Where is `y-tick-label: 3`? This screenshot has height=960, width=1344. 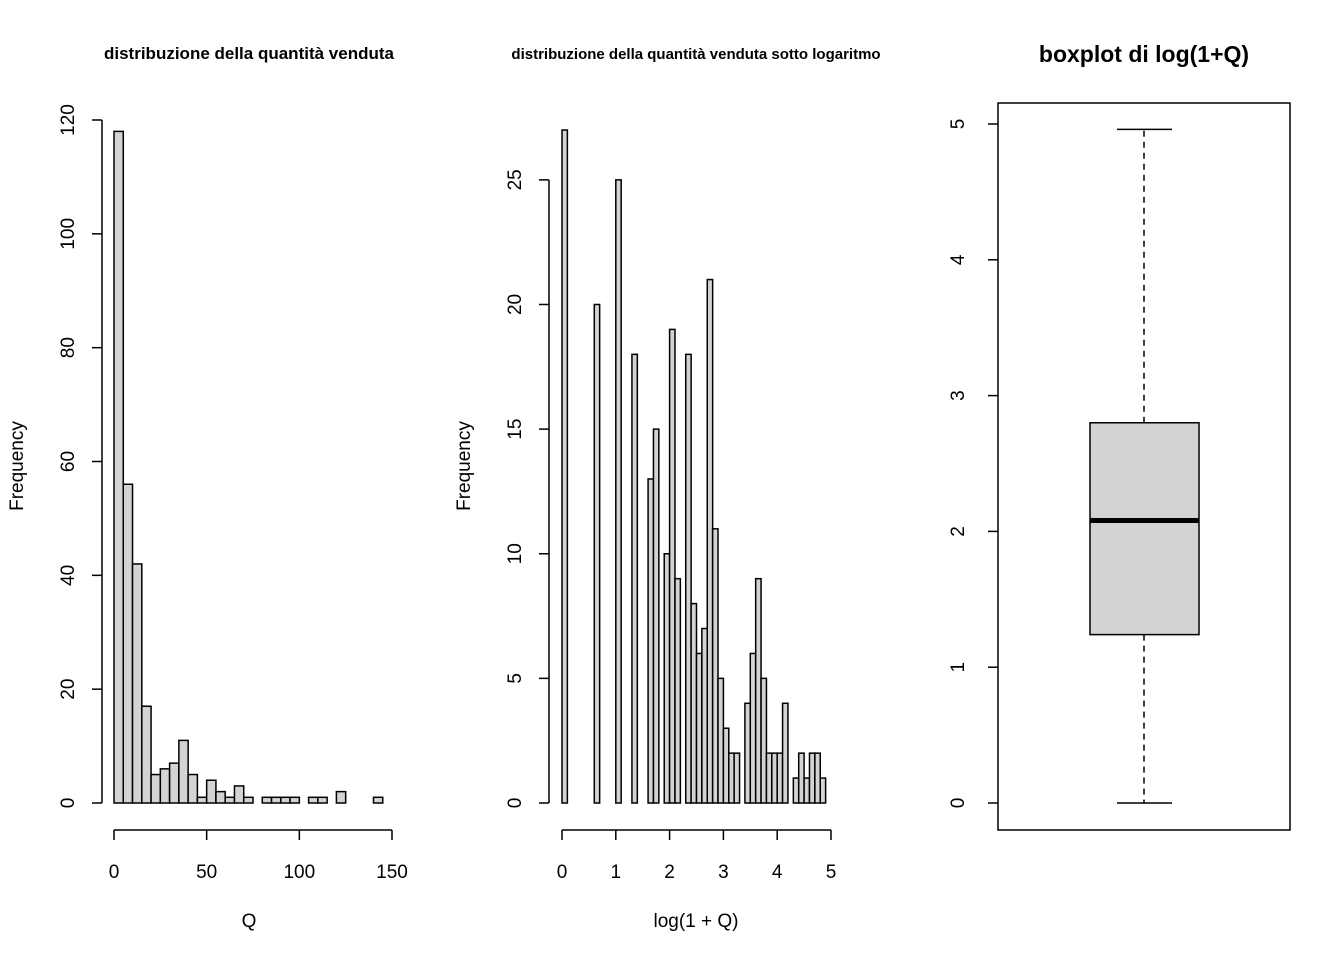
y-tick-label: 3 is located at coordinates (958, 395).